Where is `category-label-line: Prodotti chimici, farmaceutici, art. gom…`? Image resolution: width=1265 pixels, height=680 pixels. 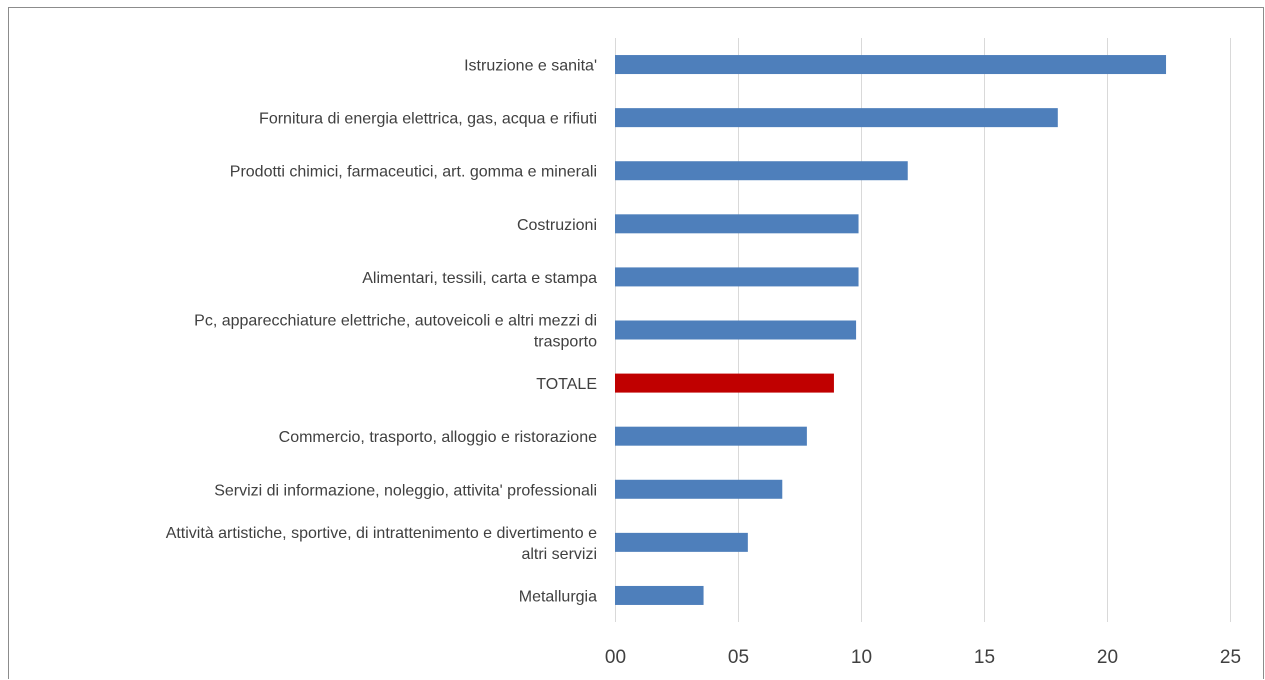 category-label-line: Prodotti chimici, farmaceutici, art. gom… is located at coordinates (413, 172).